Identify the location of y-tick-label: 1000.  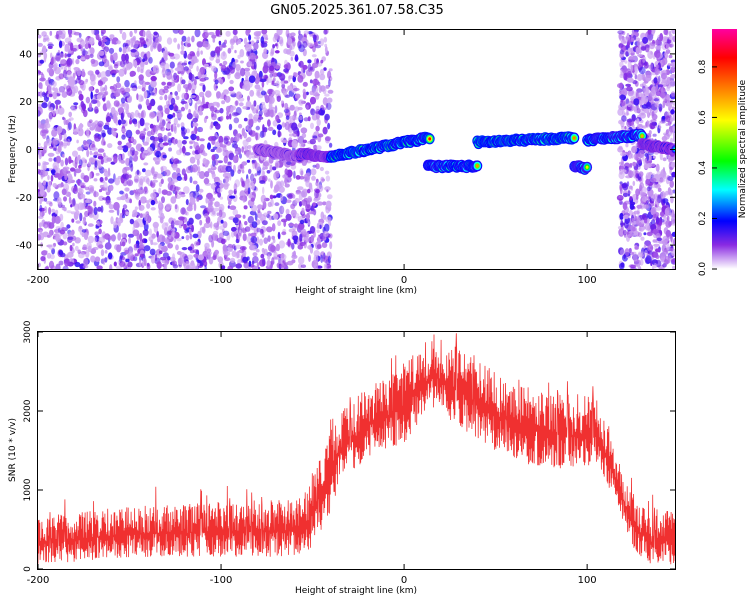
(28, 489).